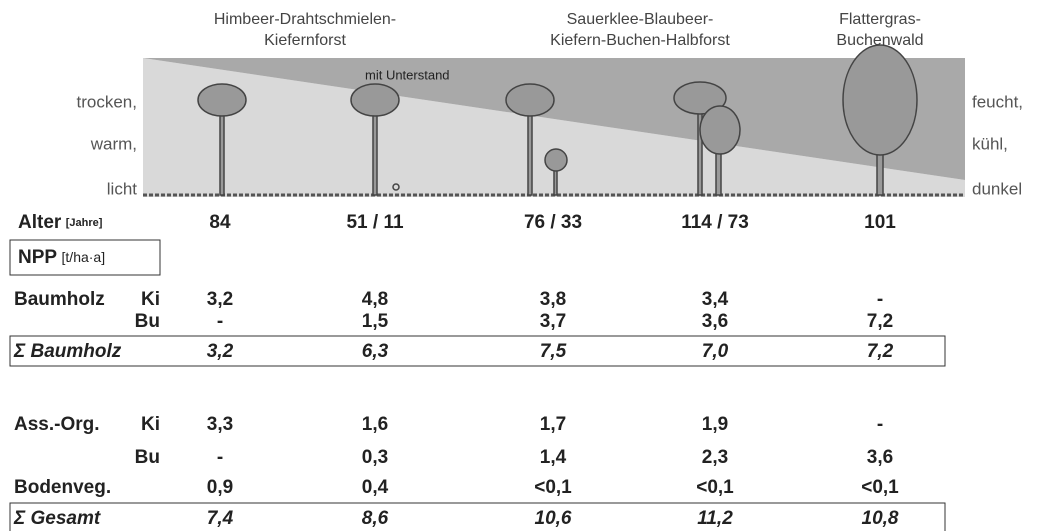 The width and height of the screenshot is (1052, 531). Describe the element at coordinates (407, 74) in the screenshot. I see `annotation: mit Unterstand` at that location.